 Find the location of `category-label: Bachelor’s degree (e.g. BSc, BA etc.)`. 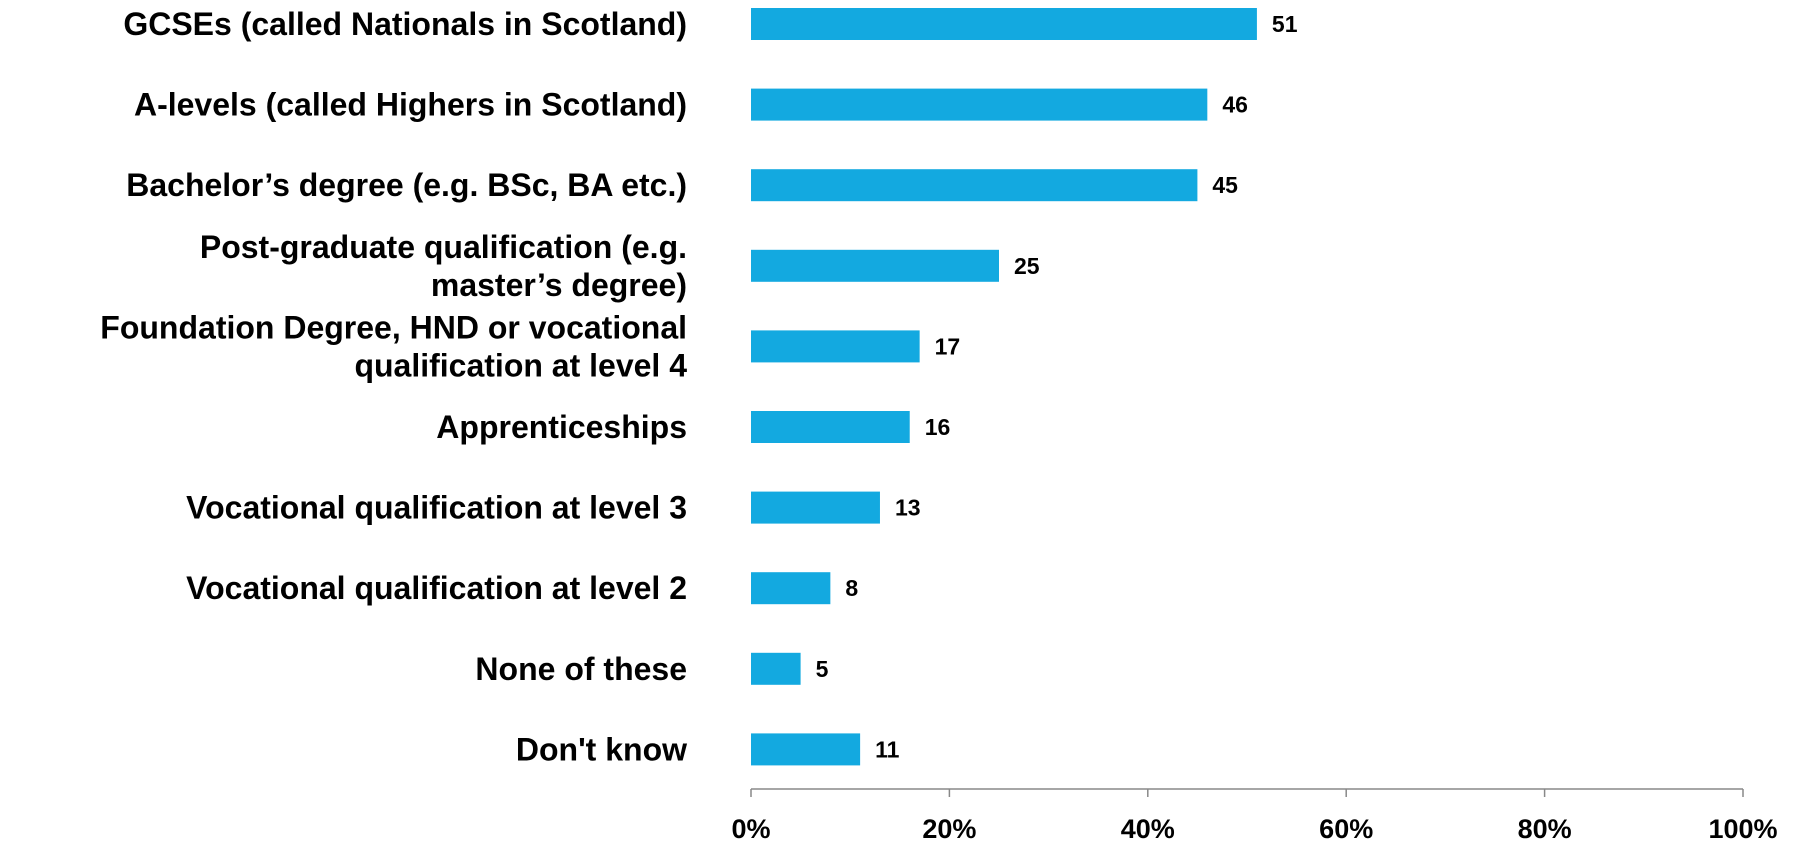

category-label: Bachelor’s degree (e.g. BSc, BA etc.) is located at coordinates (406, 185).